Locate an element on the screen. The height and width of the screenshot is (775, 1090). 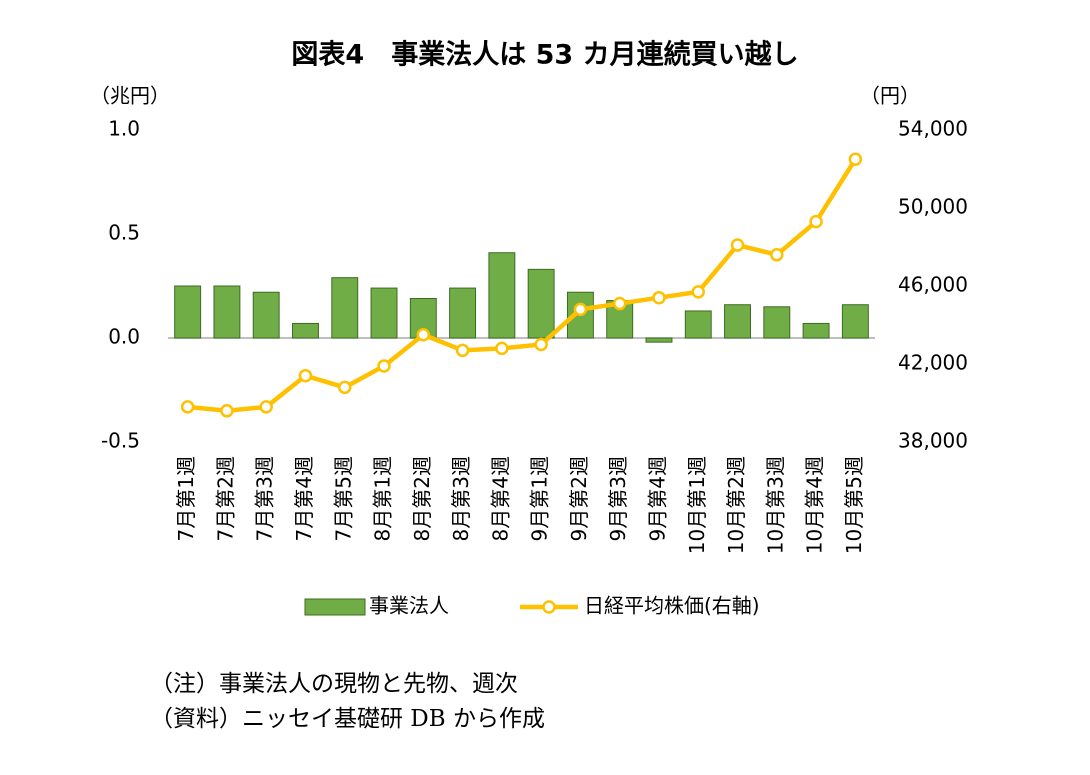
y2-tick-label: 38,000 is located at coordinates (933, 441).